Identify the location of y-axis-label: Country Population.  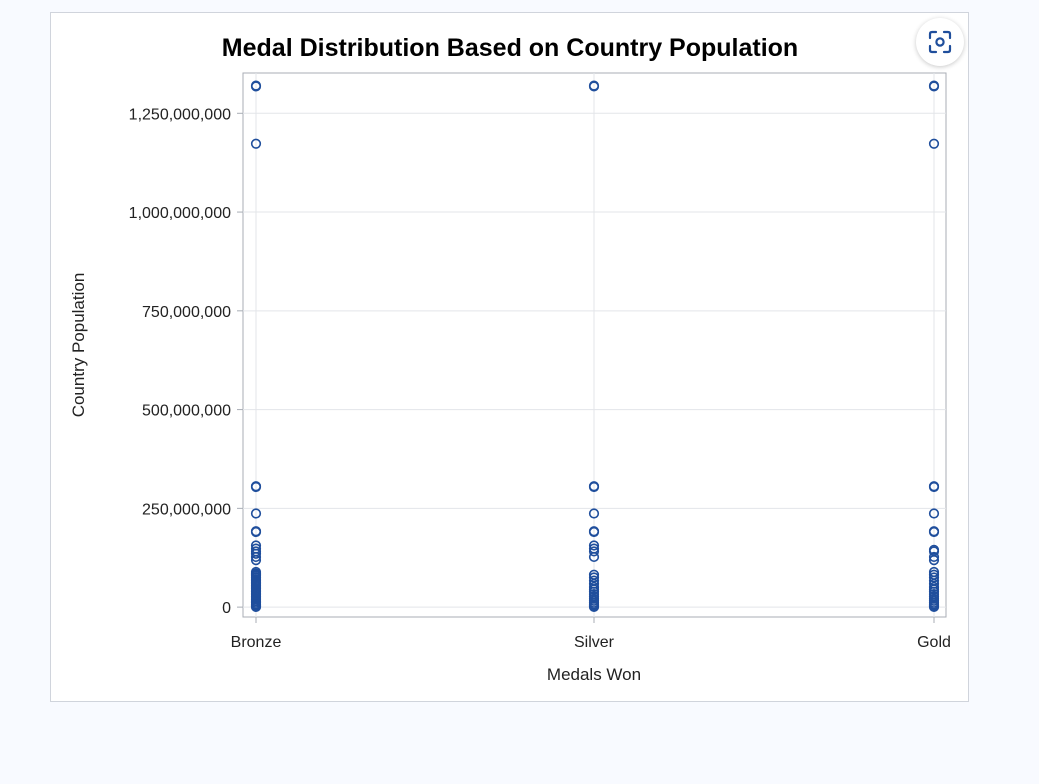
(78, 345).